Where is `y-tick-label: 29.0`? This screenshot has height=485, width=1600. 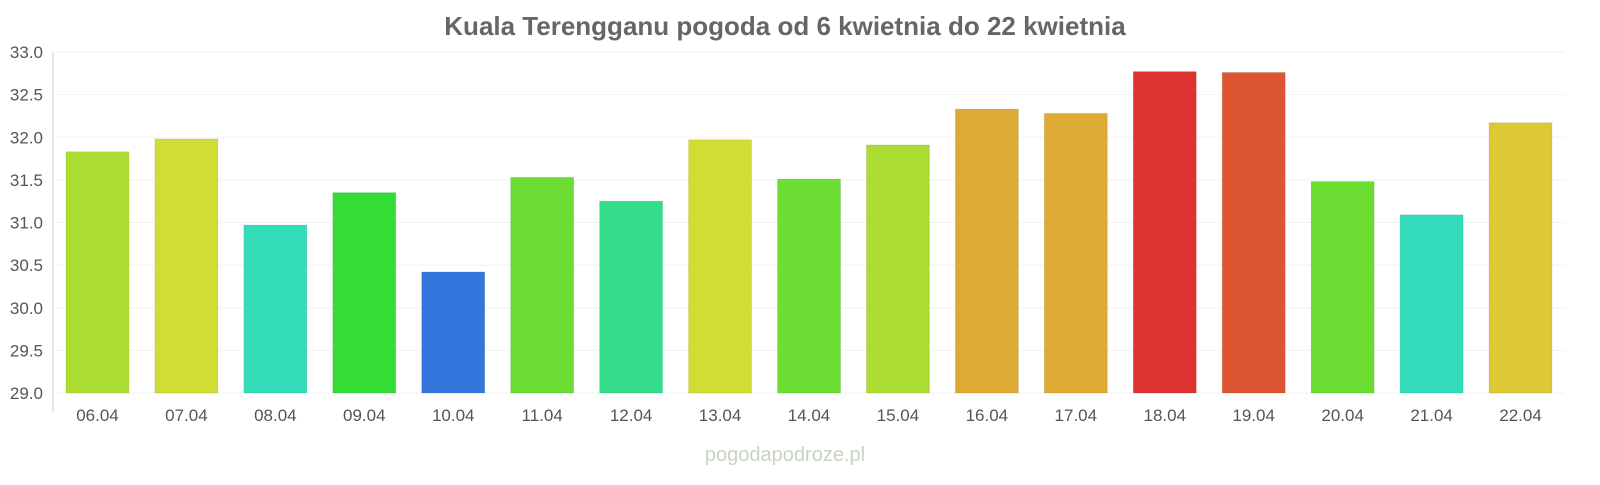 y-tick-label: 29.0 is located at coordinates (26, 393).